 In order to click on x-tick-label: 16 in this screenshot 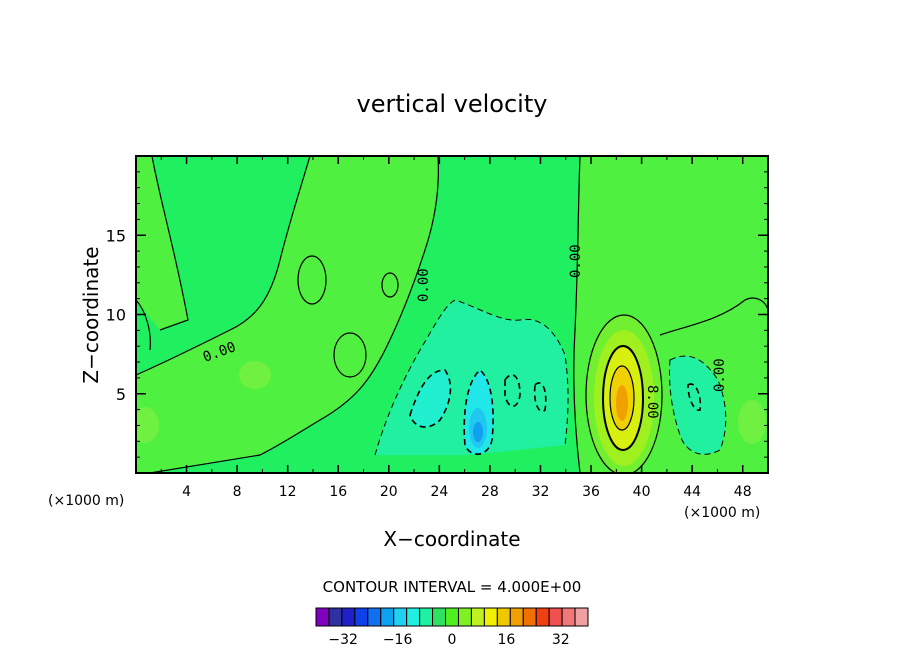, I will do `click(338, 492)`.